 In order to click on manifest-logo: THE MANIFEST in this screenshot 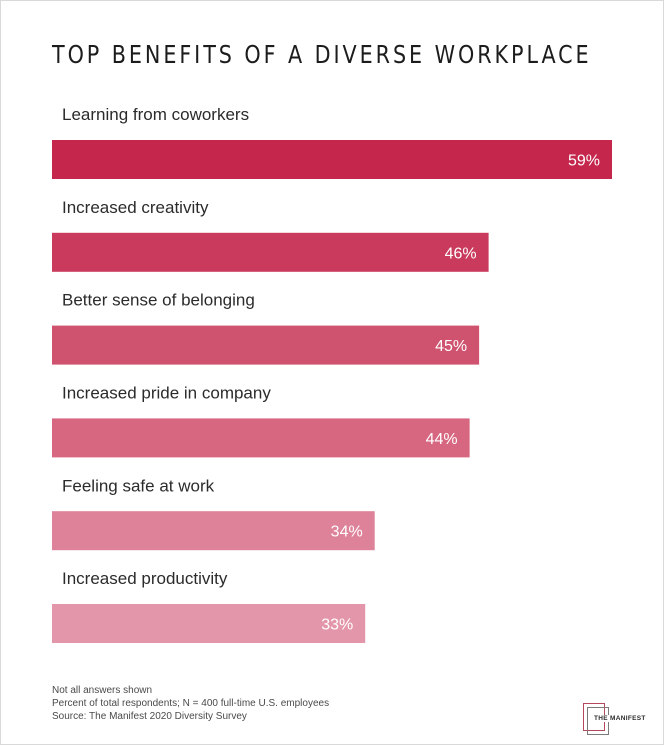, I will do `click(615, 719)`.